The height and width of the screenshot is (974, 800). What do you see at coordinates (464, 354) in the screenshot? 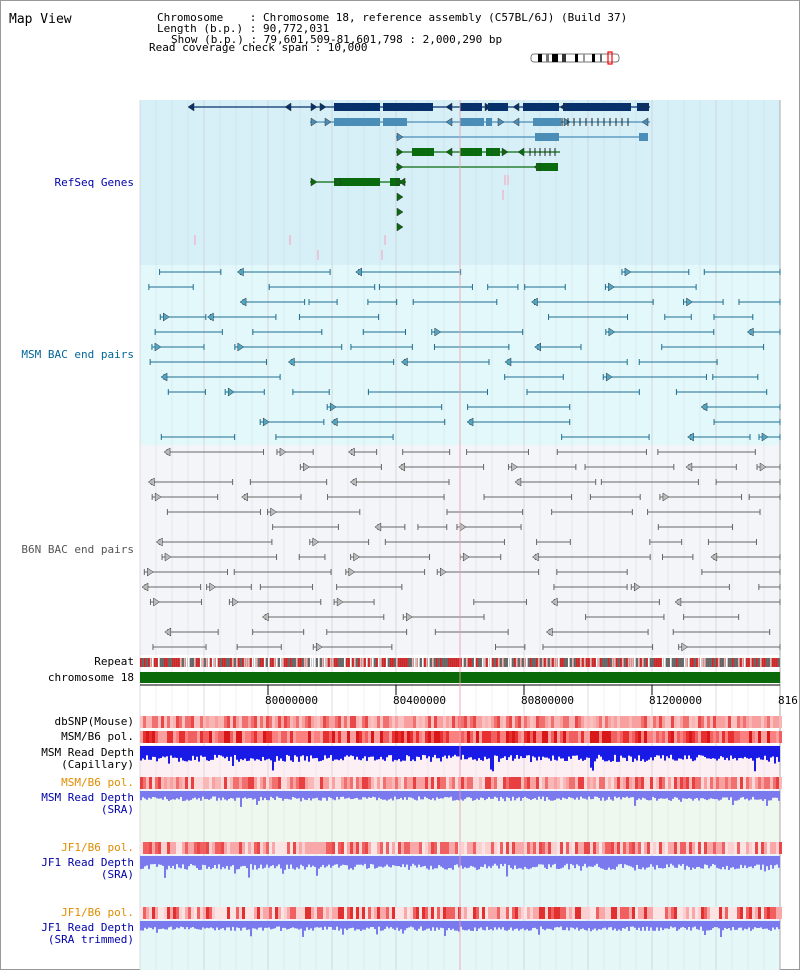
I see `msm-bac-track` at bounding box center [464, 354].